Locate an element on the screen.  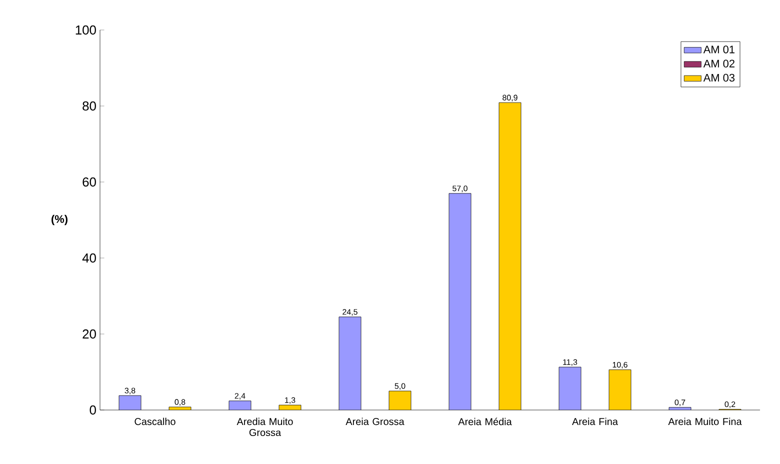
x-tick-label: Areia Média is located at coordinates (485, 422).